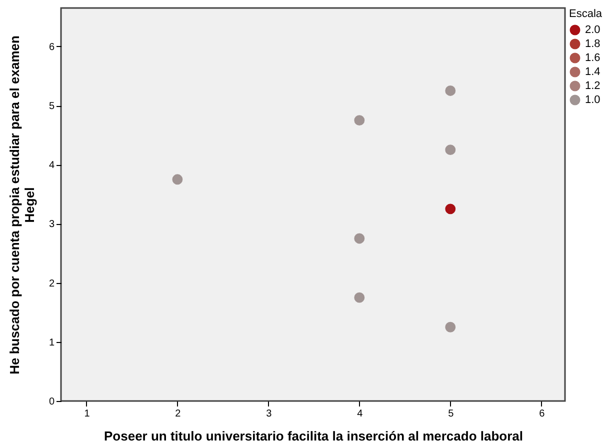  Describe the element at coordinates (51, 224) in the screenshot. I see `y-tick-label: 3` at that location.